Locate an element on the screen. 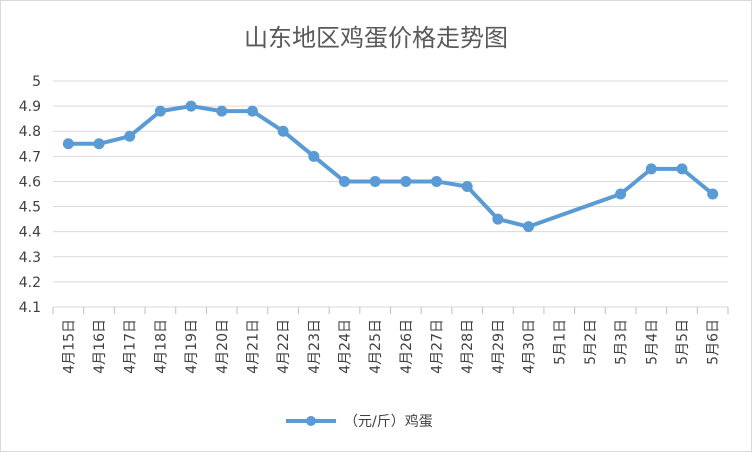  x-tick-label-14: 4月29日 is located at coordinates (499, 346).